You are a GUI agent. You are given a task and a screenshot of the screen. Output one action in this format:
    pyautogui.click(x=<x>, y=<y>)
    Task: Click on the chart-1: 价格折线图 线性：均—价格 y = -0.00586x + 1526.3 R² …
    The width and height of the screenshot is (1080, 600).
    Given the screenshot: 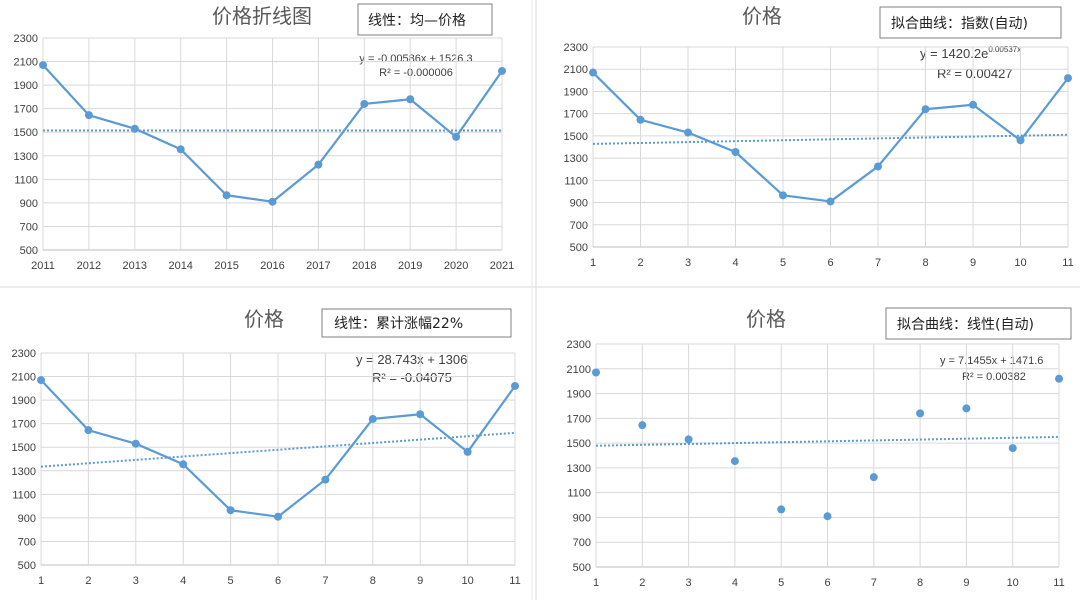 What is the action you would take?
    pyautogui.click(x=352, y=41)
    